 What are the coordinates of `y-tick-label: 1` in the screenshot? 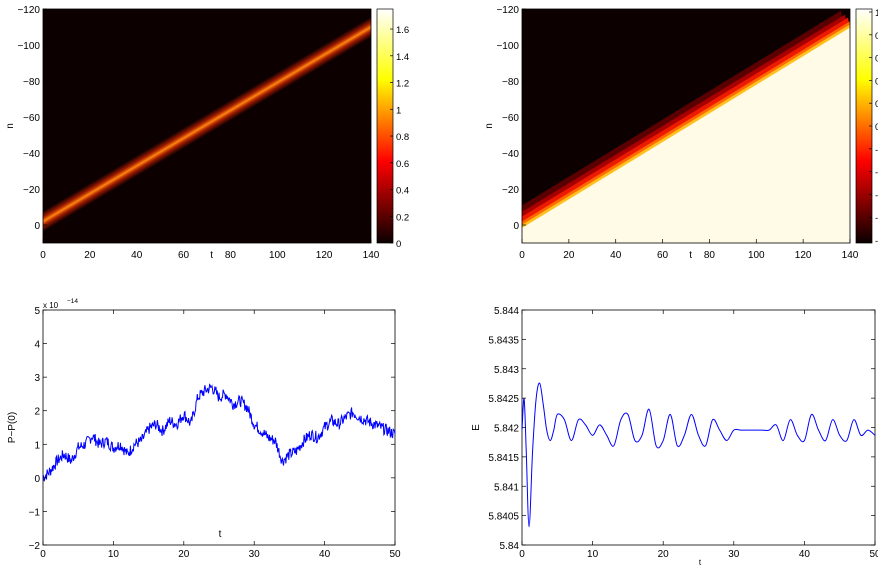 It's located at (37, 445).